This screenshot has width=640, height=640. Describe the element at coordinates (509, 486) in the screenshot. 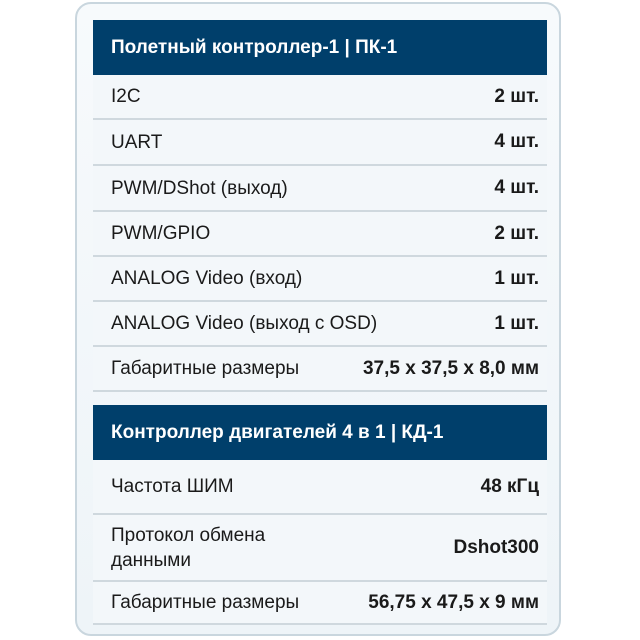

I see `spec-value: 48 кГц` at that location.